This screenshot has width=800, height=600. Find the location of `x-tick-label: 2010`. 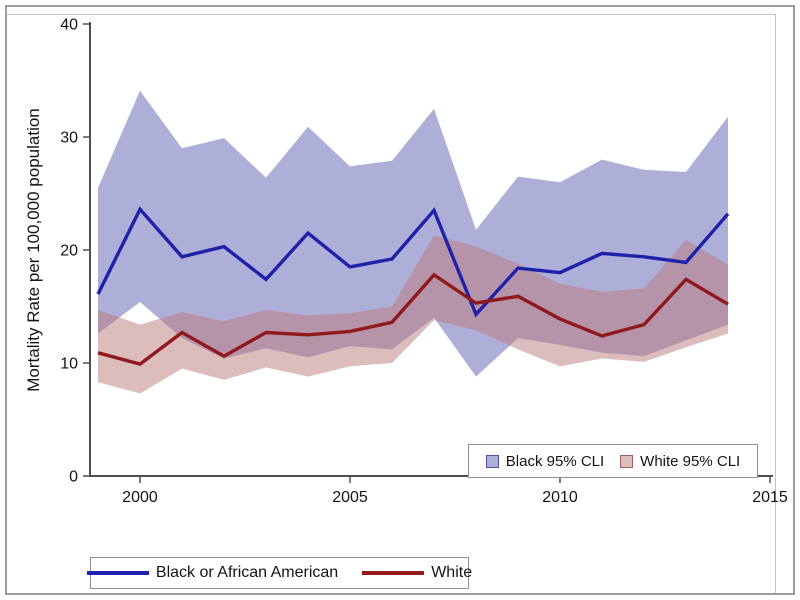

x-tick-label: 2010 is located at coordinates (560, 497).